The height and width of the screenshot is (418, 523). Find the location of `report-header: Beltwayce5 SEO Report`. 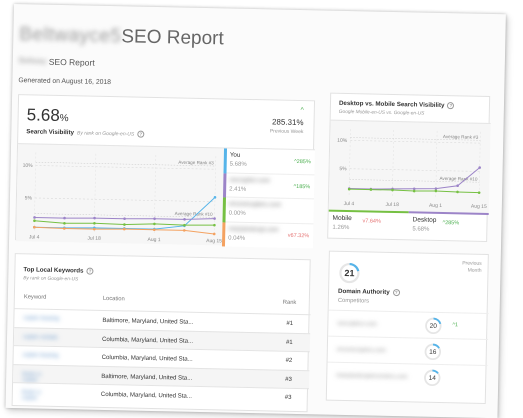

report-header: Beltwayce5 SEO Report is located at coordinates (121, 37).